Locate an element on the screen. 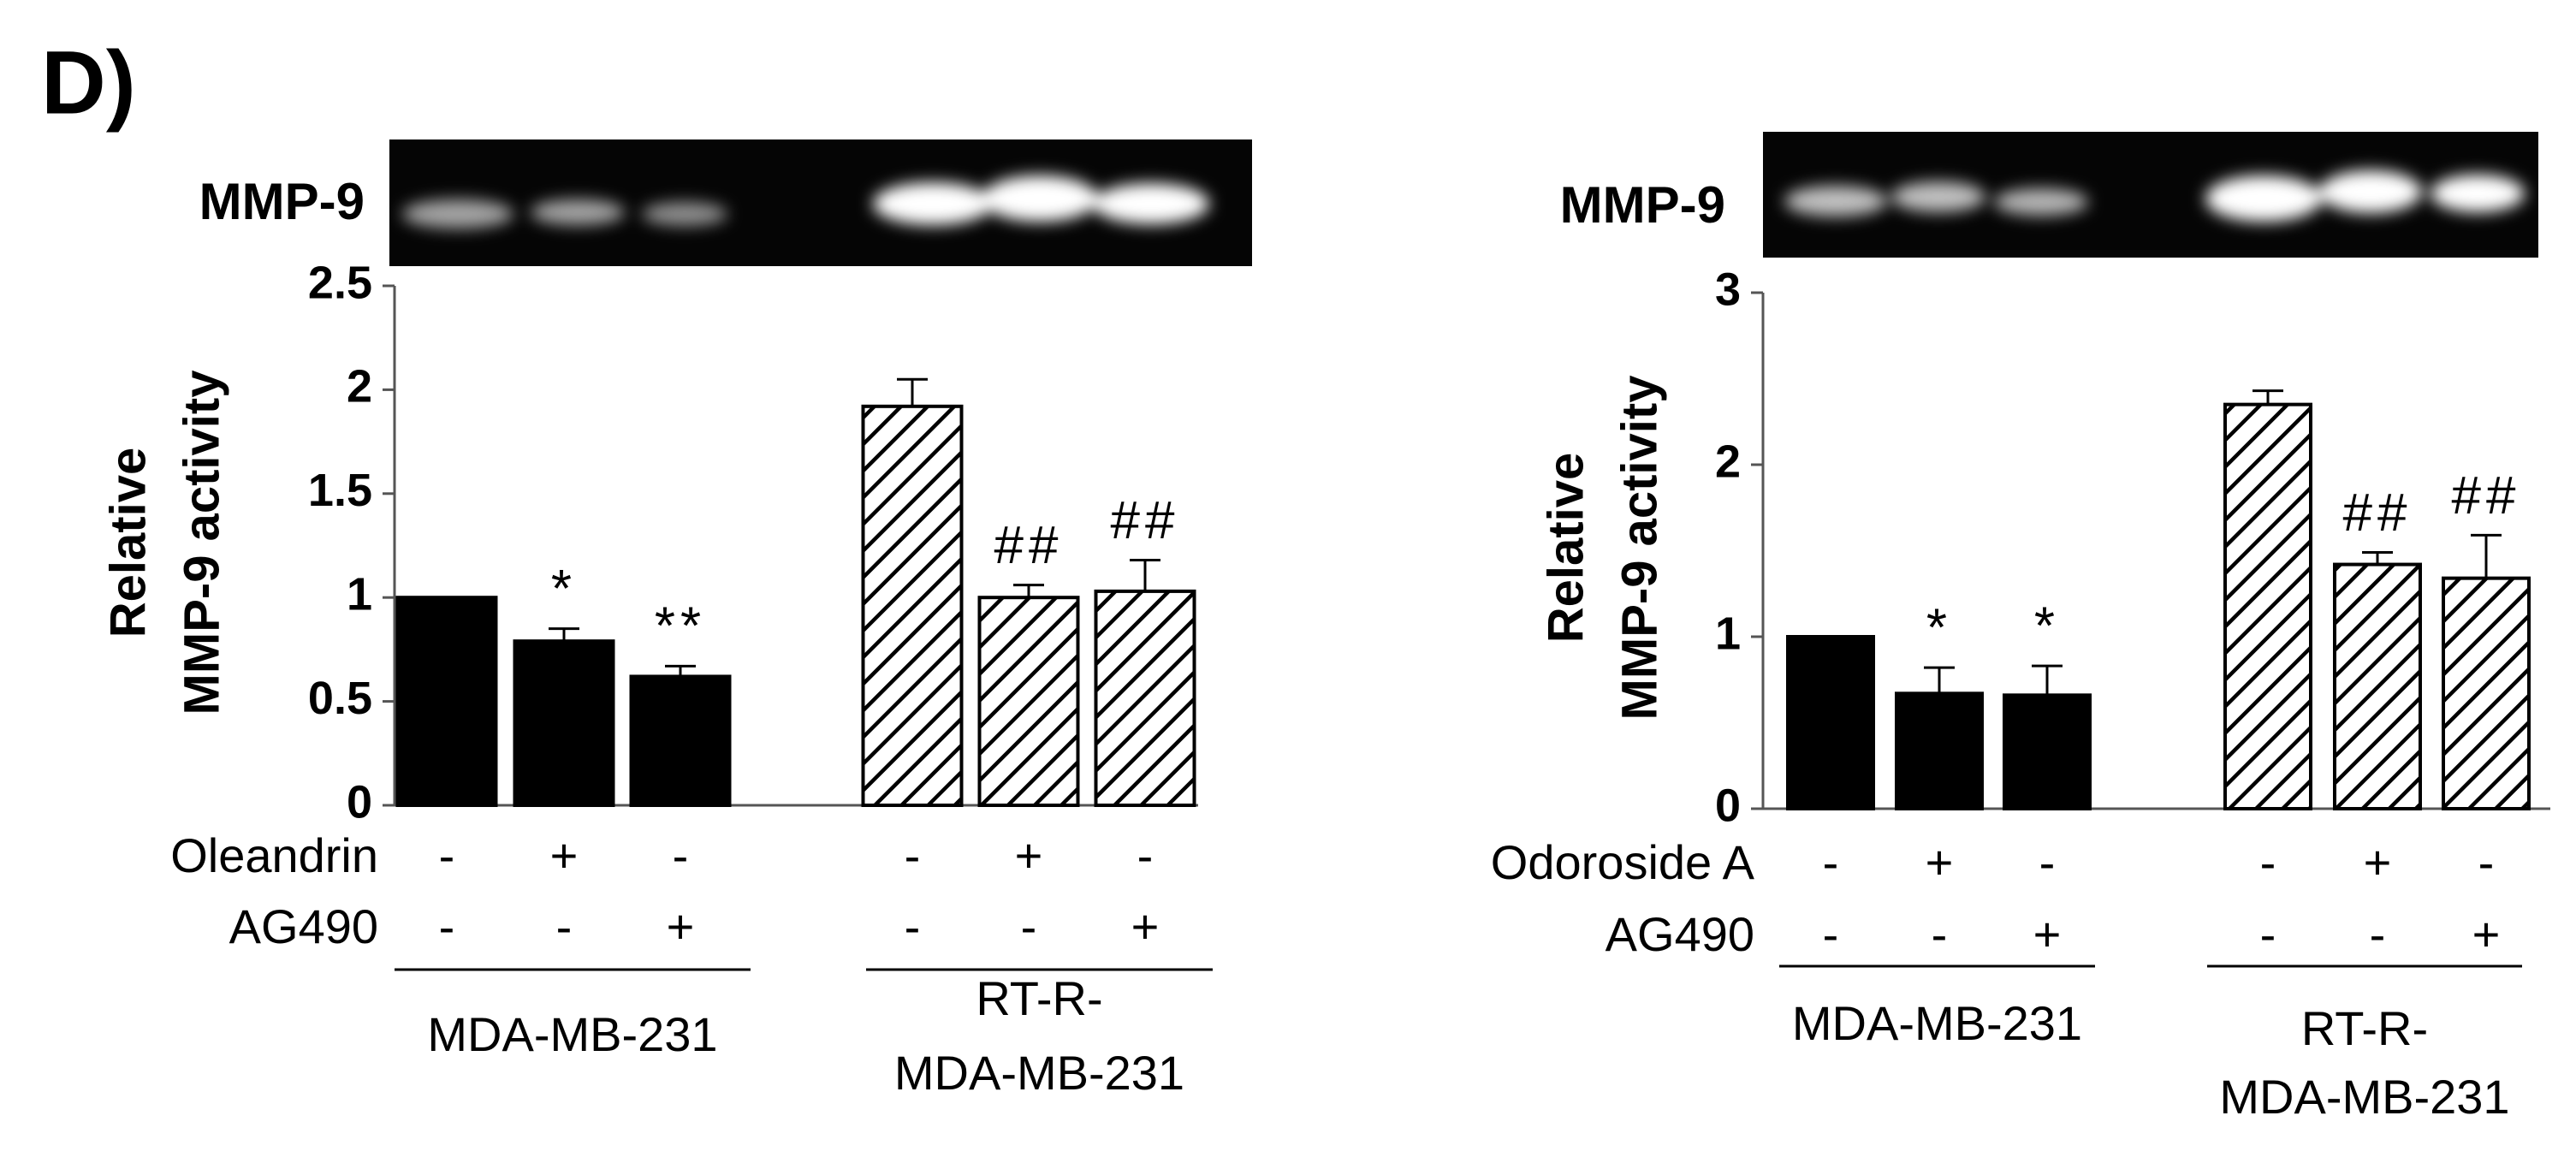 This screenshot has height=1163, width=2576. y-tick-label: 3 is located at coordinates (1728, 289).